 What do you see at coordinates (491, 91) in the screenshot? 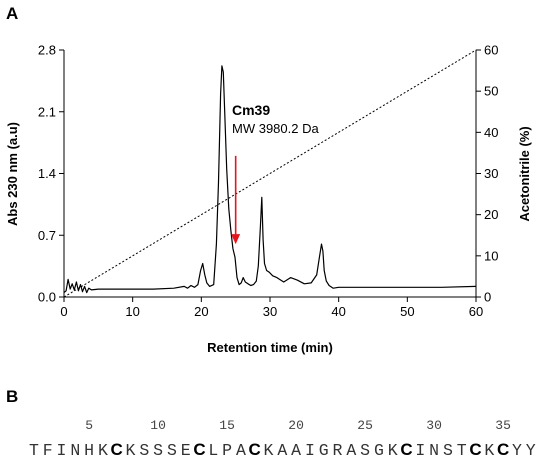
I see `y2-tick-label: 50` at bounding box center [491, 91].